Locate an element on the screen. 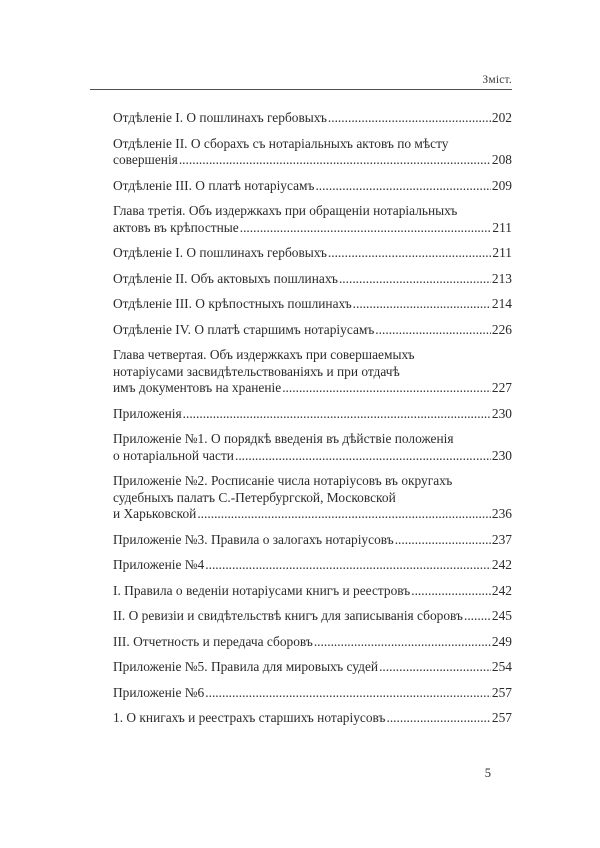 The image size is (600, 848). toc-entry-text: о нотаріальной части is located at coordinates (173, 455).